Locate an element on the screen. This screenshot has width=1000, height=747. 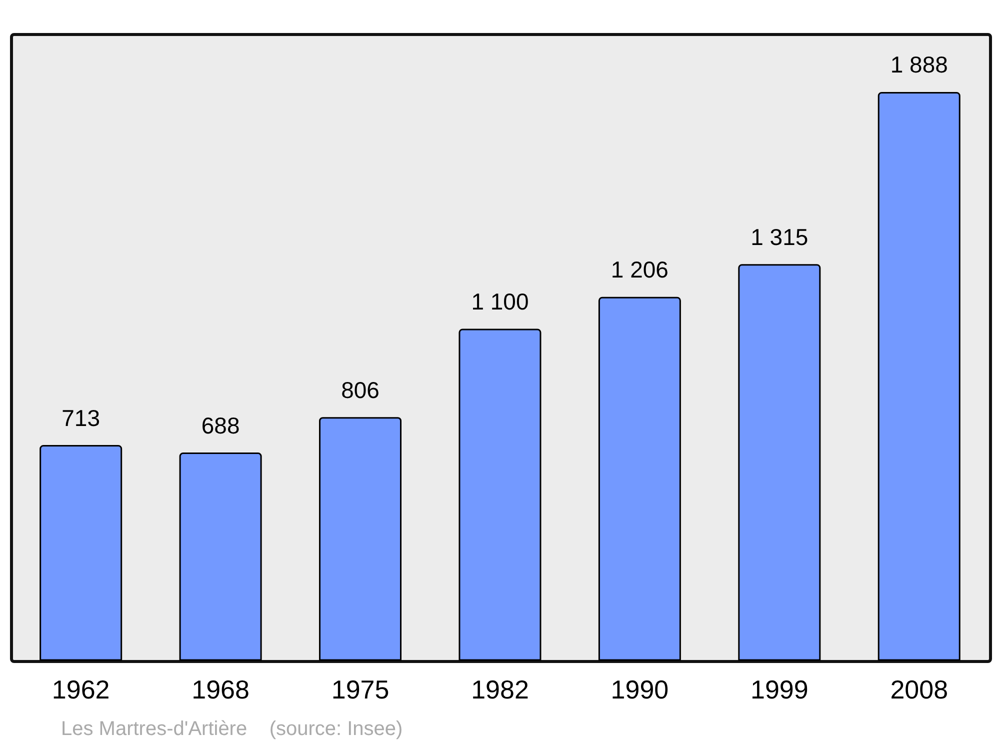
data-label: 1 315 is located at coordinates (779, 237).